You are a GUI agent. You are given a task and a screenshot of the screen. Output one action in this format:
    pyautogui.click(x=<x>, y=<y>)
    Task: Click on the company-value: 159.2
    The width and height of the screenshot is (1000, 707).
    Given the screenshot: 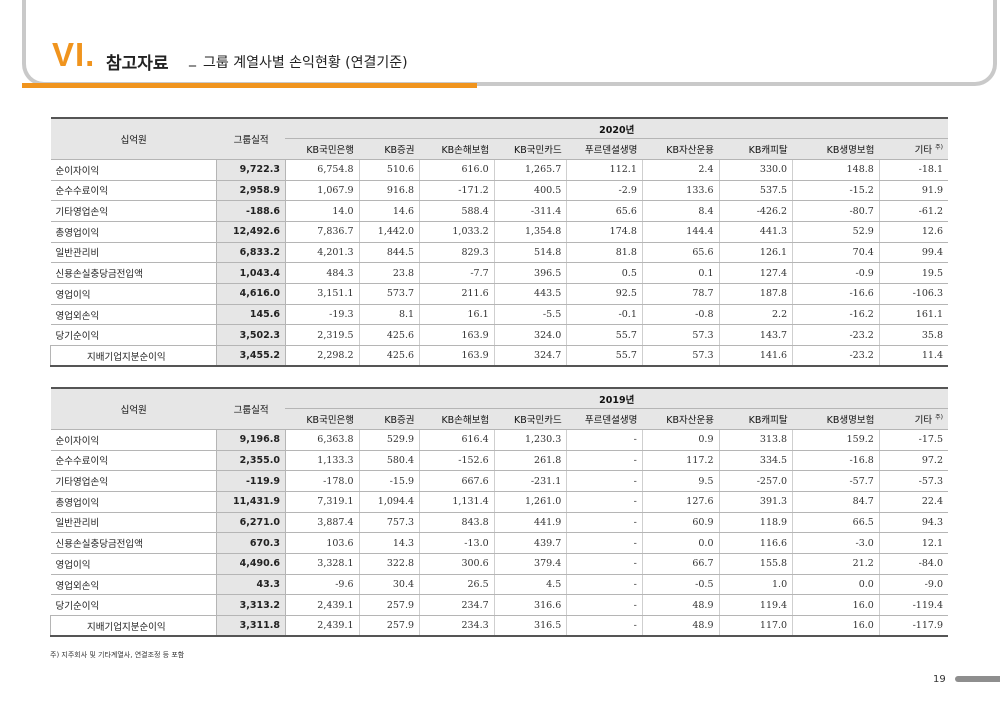 What is the action you would take?
    pyautogui.click(x=836, y=440)
    